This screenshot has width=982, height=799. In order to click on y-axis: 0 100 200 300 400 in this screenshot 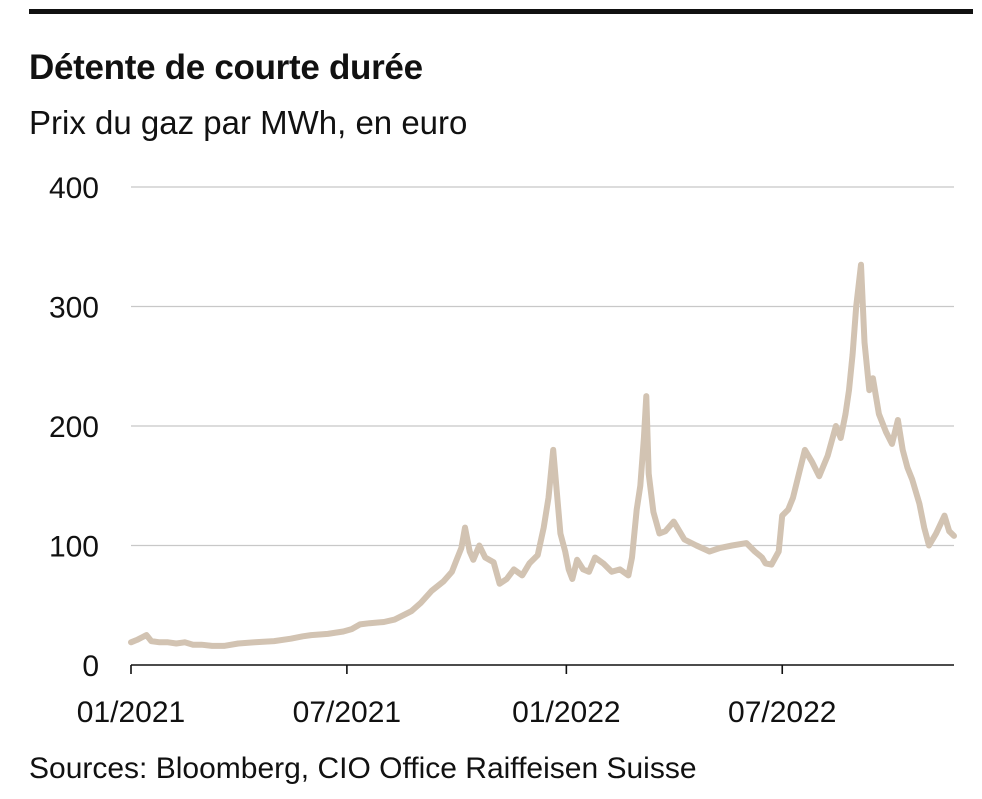, I will do `click(74, 427)`.